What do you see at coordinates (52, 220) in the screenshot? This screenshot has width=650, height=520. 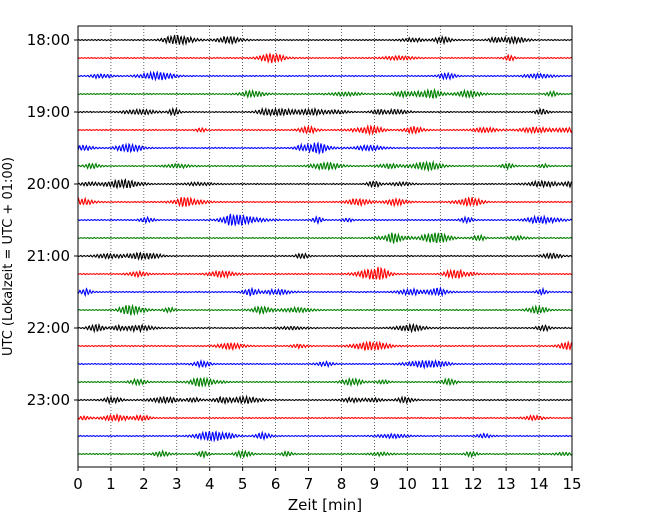 I see `y-axis-ticks: 18:00 19:00 20:00 21:00 22:00 23:00` at bounding box center [52, 220].